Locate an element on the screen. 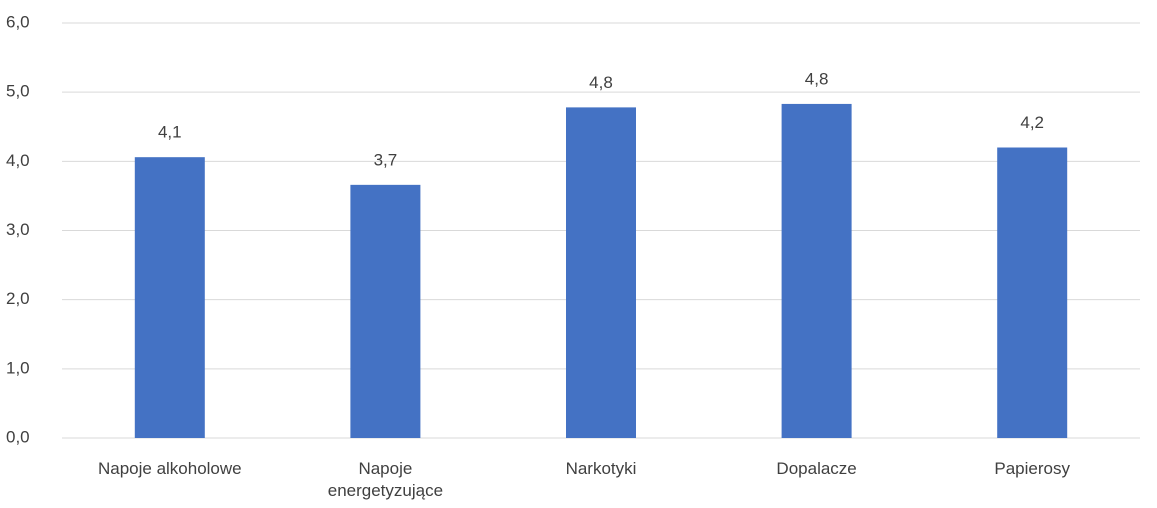 The height and width of the screenshot is (508, 1157). x-tick-label: Napoje alkoholowe is located at coordinates (169, 468).